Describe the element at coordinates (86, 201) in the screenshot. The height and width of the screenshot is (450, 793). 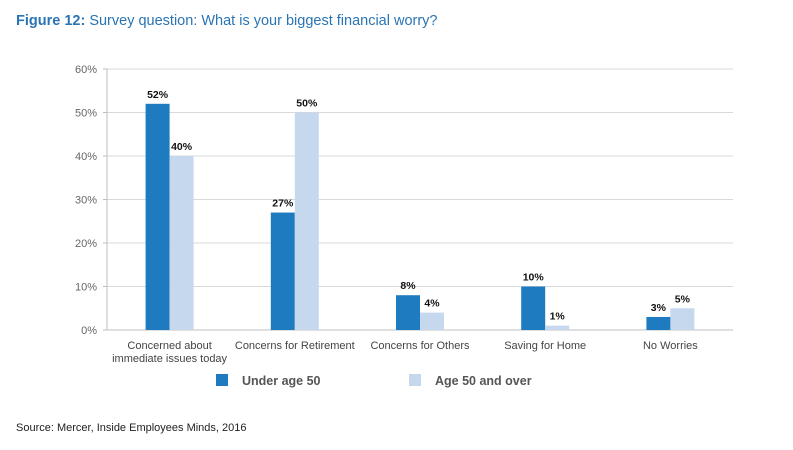
I see `y-tick-label: 30%` at that location.